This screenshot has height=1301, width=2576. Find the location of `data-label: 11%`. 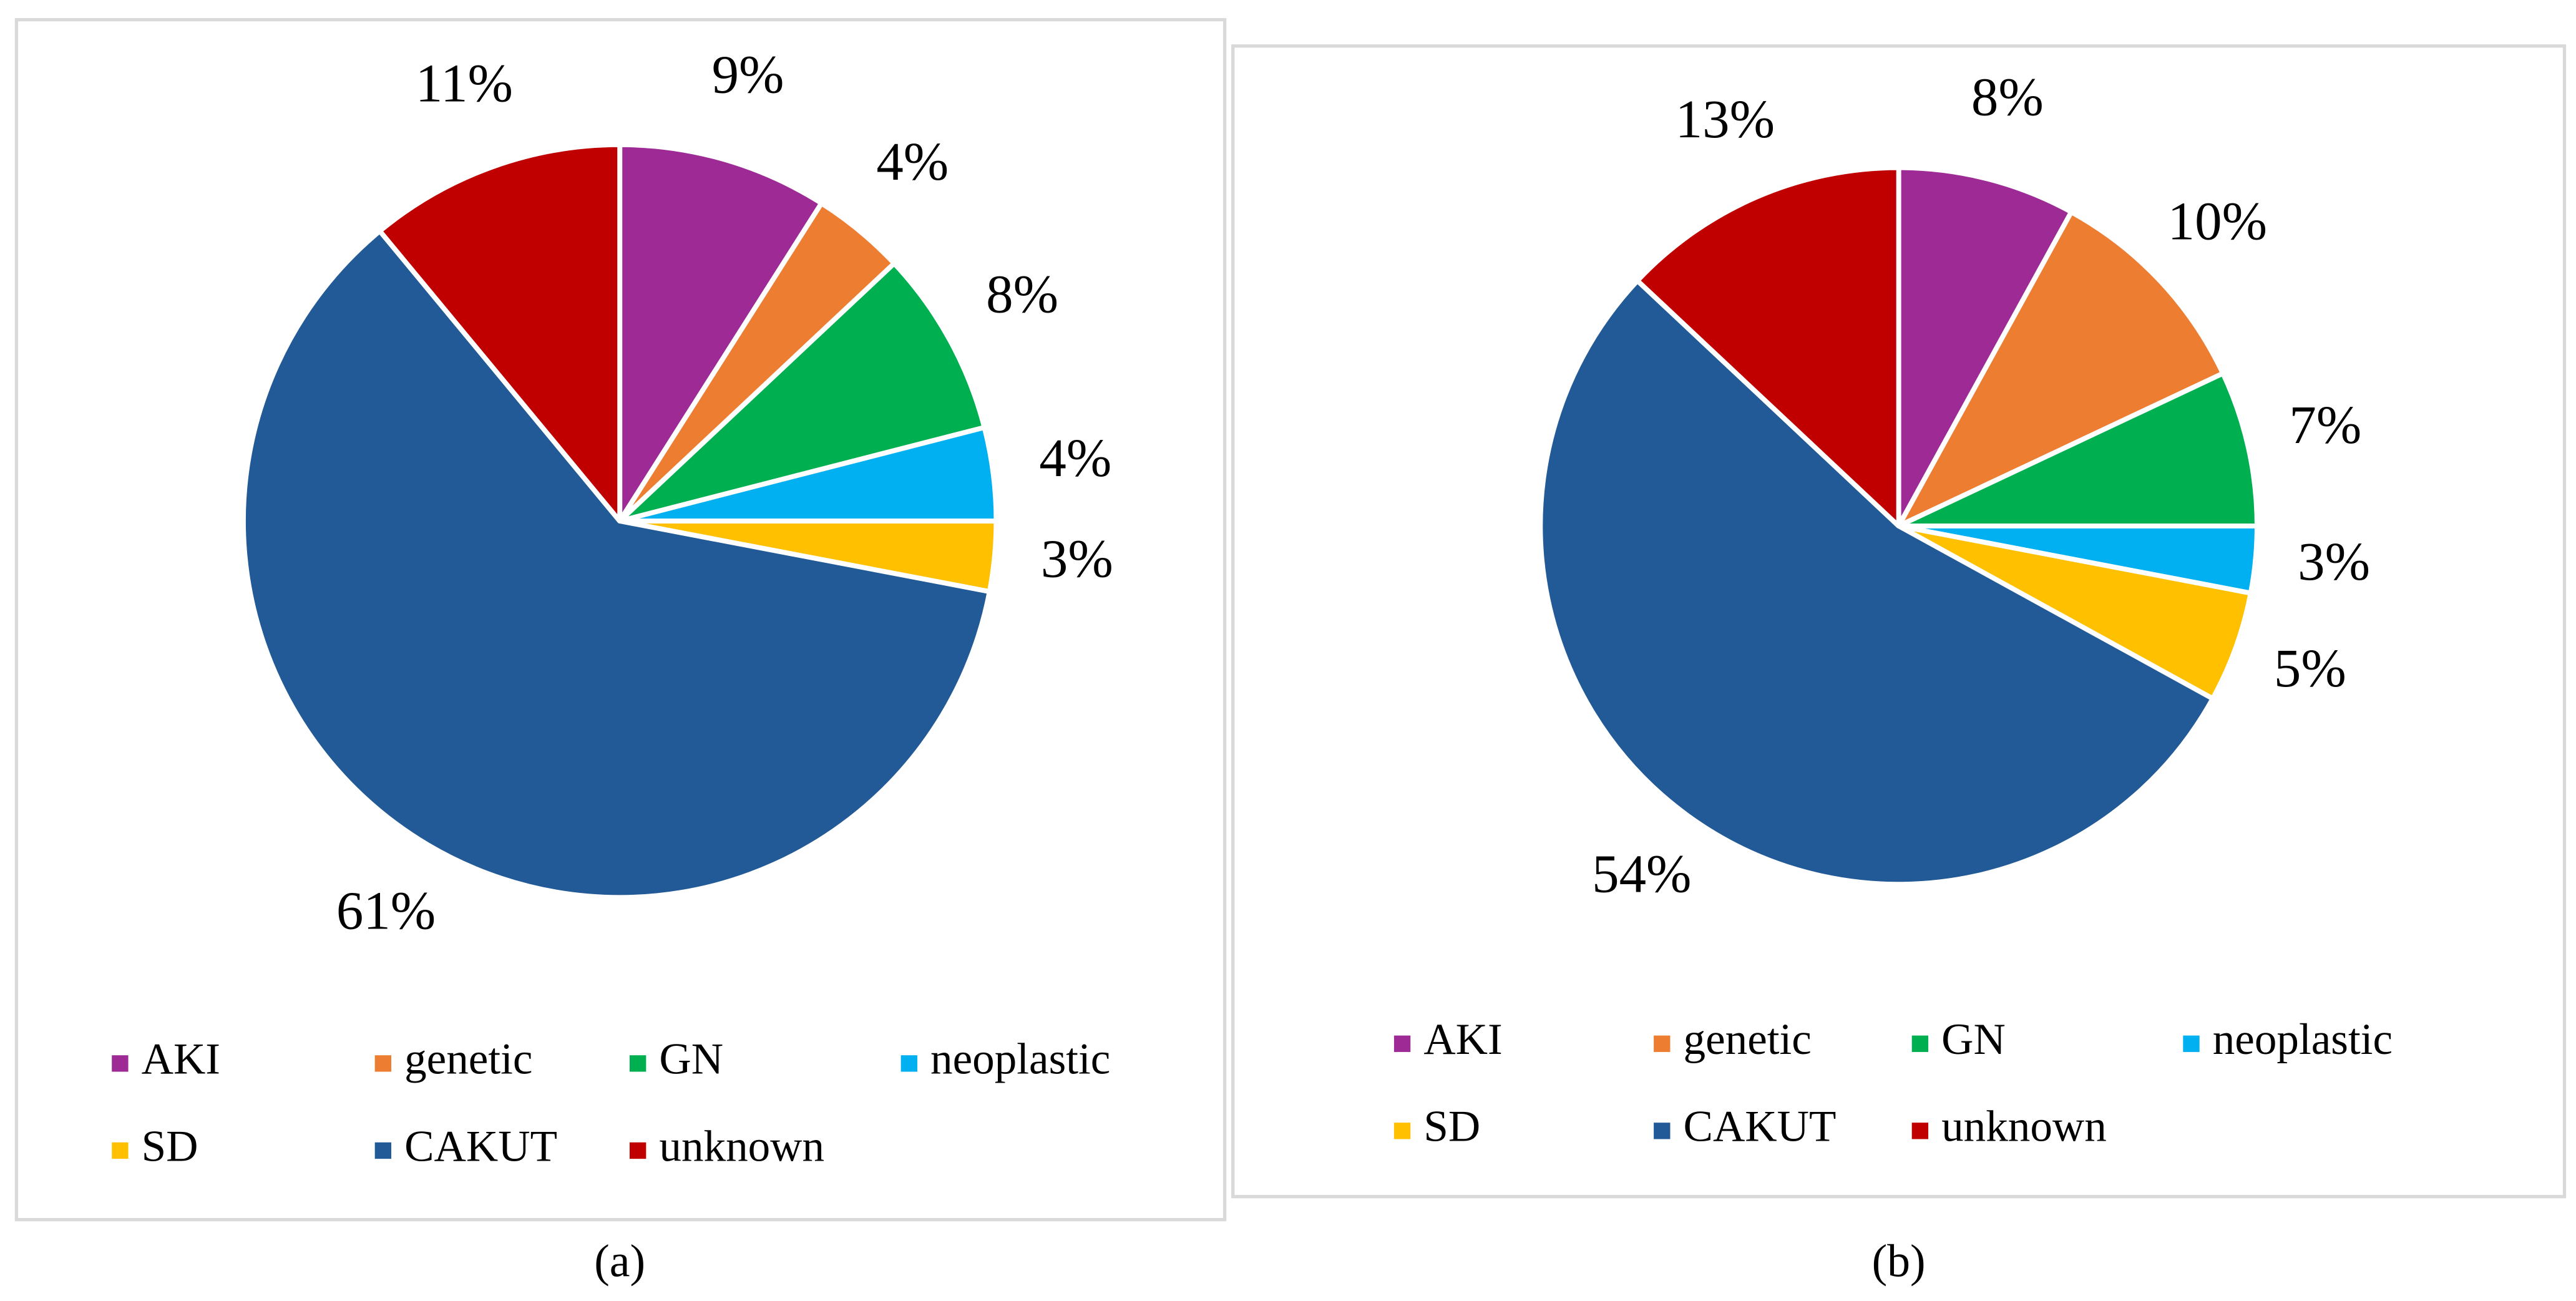

data-label: 11% is located at coordinates (464, 84).